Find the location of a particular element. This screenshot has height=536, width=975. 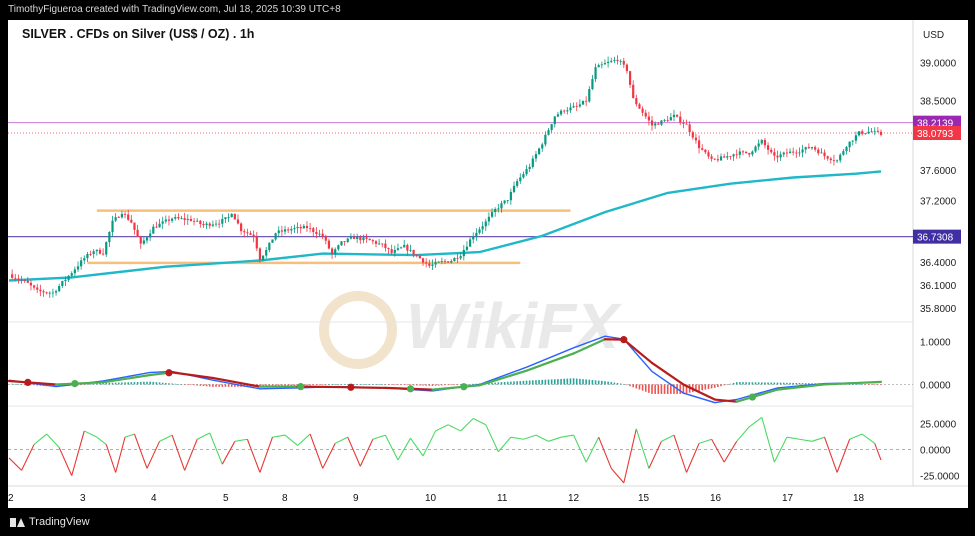

current_close-price-box is located at coordinates (937, 133).